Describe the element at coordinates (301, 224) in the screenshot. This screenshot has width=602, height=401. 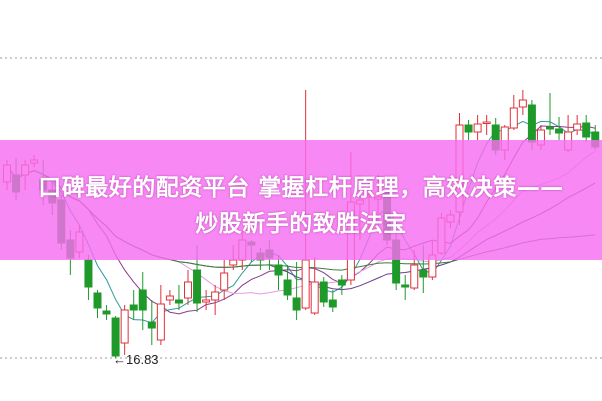
I see `banner-title-line-2: 炒股新手的致胜法宝` at that location.